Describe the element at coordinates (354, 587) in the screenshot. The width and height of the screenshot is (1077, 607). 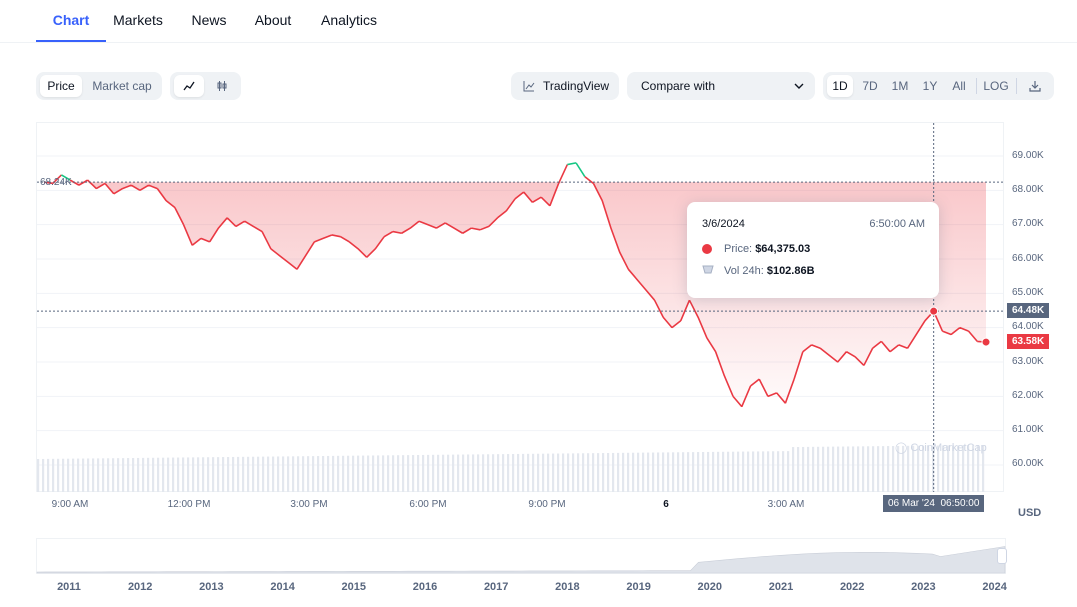
I see `year-label: 2015` at that location.